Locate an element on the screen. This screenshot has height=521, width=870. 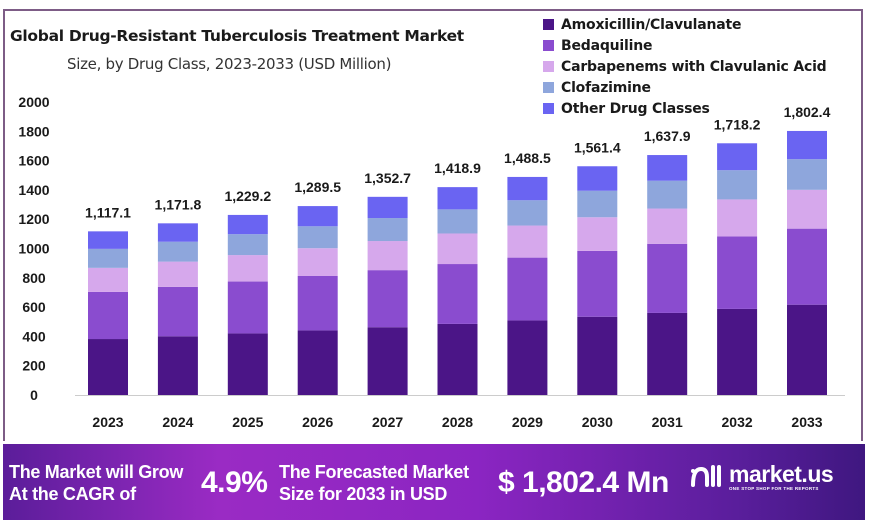
y-tick-label: 200 is located at coordinates (34, 366).